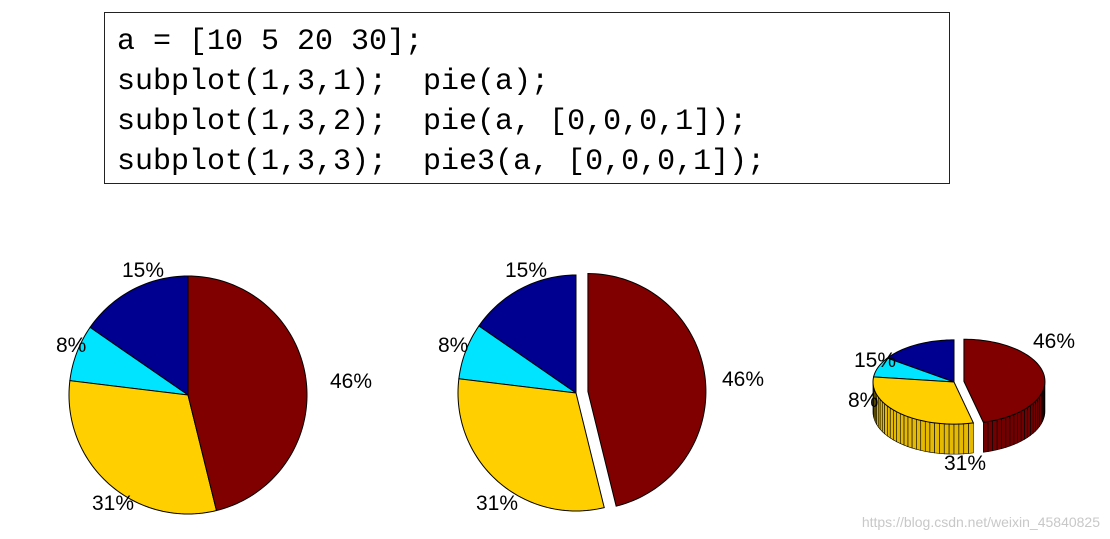  What do you see at coordinates (432, 122) in the screenshot?
I see `code-line-3: subplot(1,3,2); pie(a, [0,0,0,1]);` at bounding box center [432, 122].